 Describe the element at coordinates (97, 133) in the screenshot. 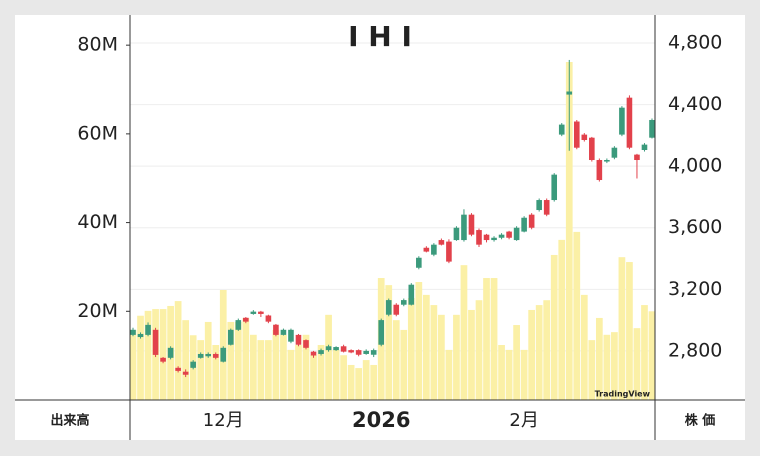

I see `y-tick-label: 60M` at that location.